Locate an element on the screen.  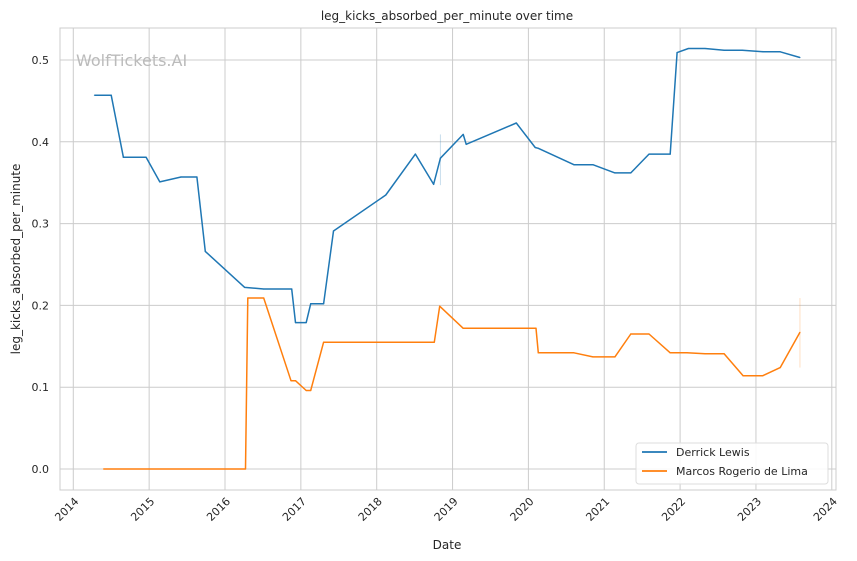
x-tick-label: 2018 is located at coordinates (370, 509).